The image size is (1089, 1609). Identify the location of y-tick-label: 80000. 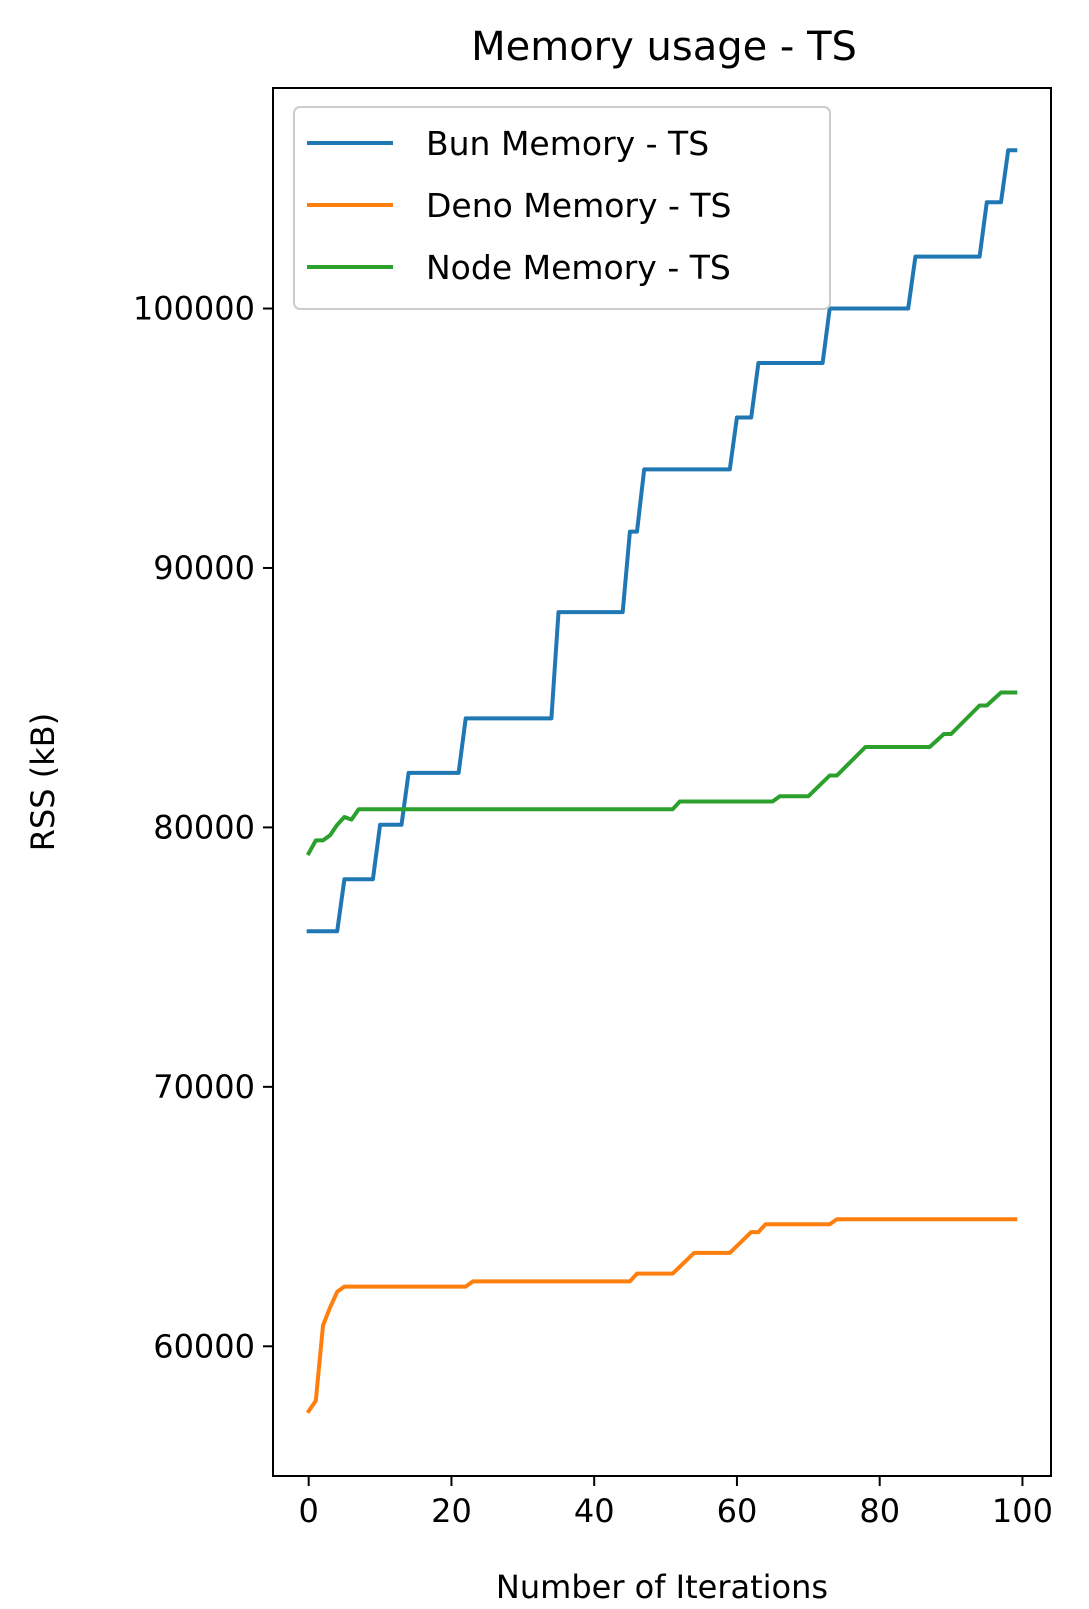
(204, 827).